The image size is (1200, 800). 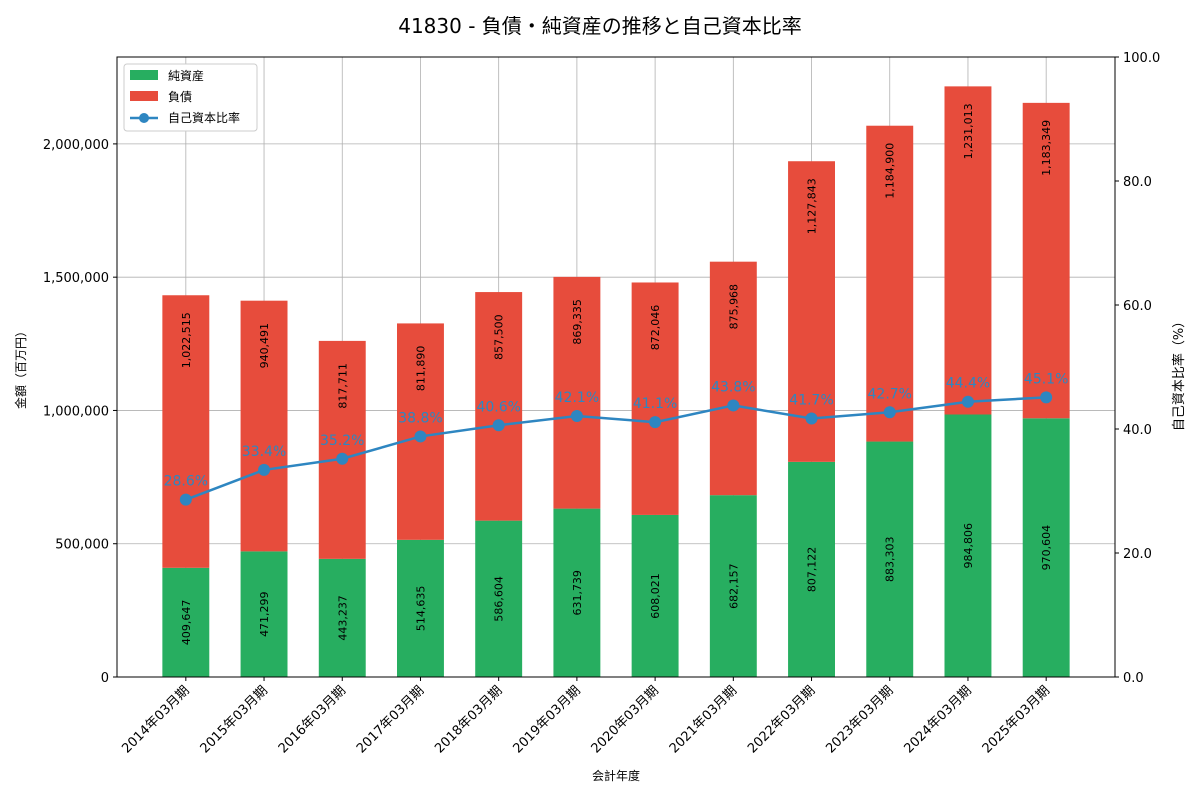 I want to click on bar-label-equity: 883,303, so click(x=890, y=560).